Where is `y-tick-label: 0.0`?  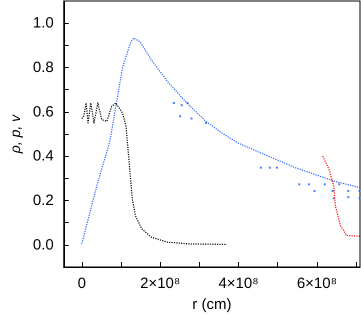 y-tick-label: 0.0 is located at coordinates (43, 245).